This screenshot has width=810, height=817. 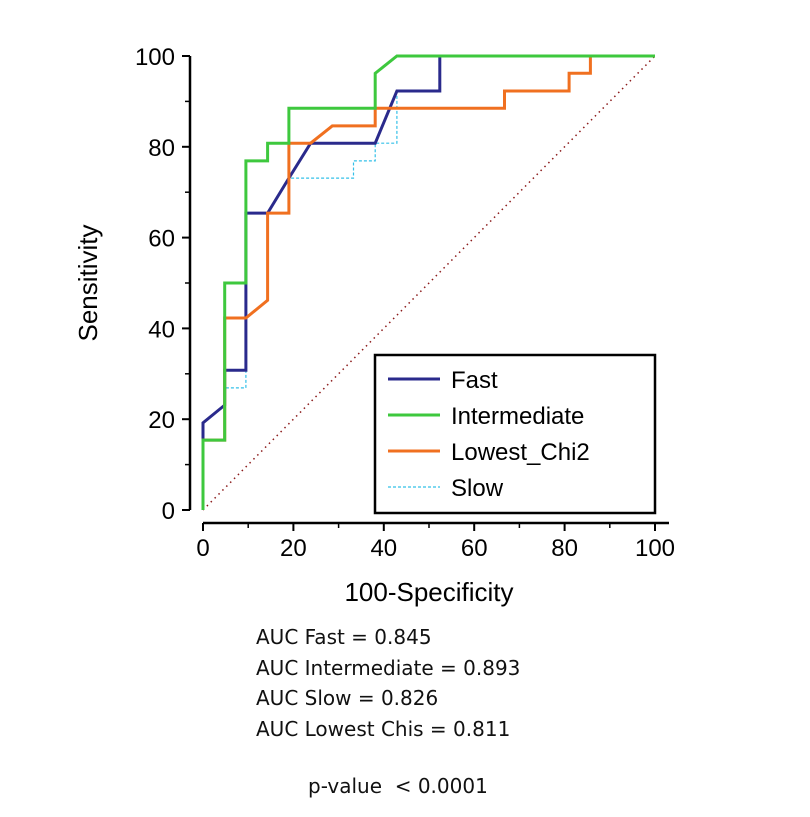 What do you see at coordinates (383, 728) in the screenshot?
I see `auc-lowest-chis-text: AUC Lowest Chis = 0.811` at bounding box center [383, 728].